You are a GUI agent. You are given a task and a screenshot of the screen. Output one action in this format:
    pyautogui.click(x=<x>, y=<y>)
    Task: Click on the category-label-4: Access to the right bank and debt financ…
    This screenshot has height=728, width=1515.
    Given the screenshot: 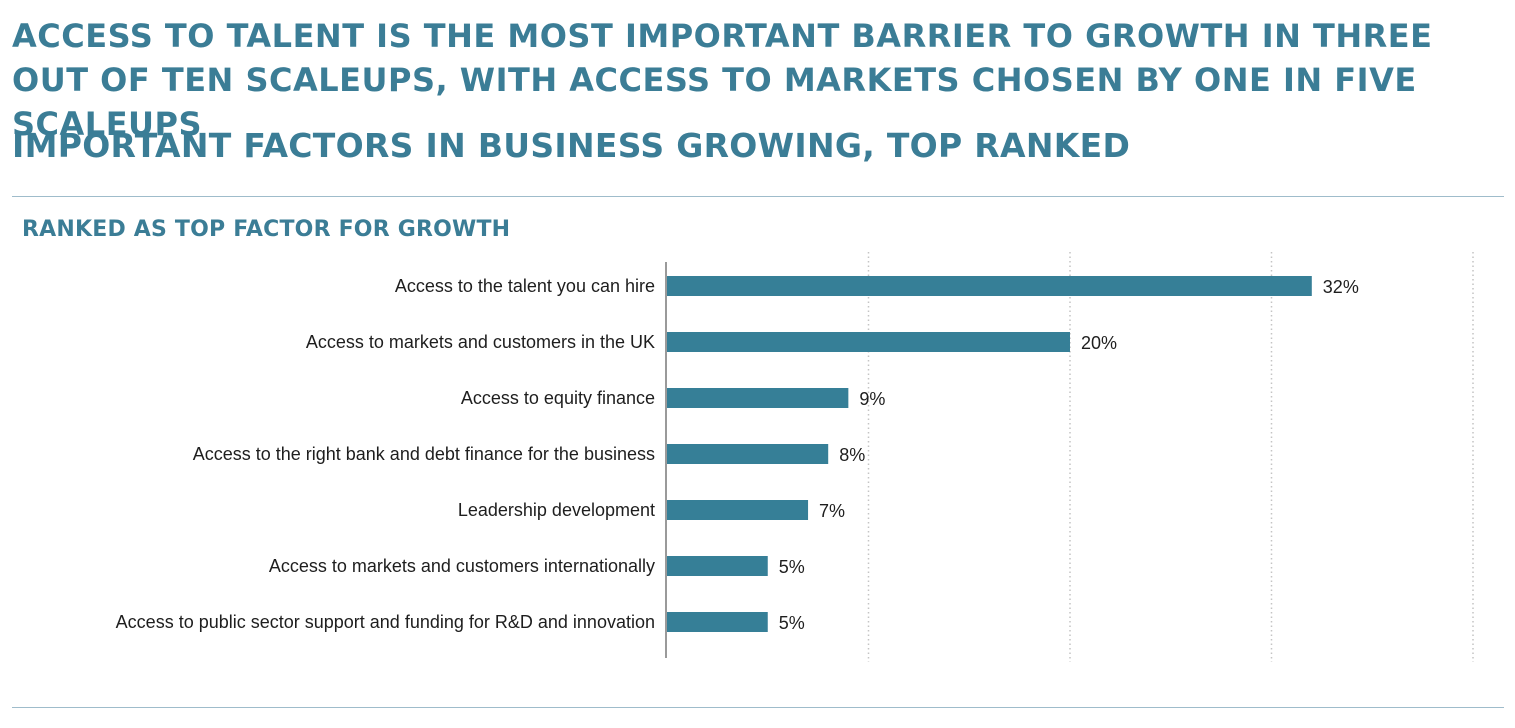 What is the action you would take?
    pyautogui.click(x=424, y=454)
    